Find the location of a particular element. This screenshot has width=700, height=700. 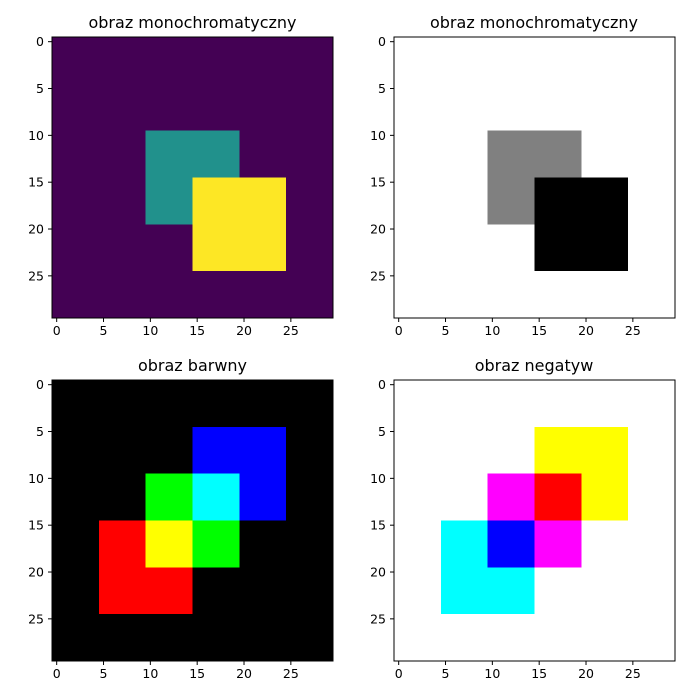

subplot-bottom-right-title: obraz negatyw is located at coordinates (534, 365).